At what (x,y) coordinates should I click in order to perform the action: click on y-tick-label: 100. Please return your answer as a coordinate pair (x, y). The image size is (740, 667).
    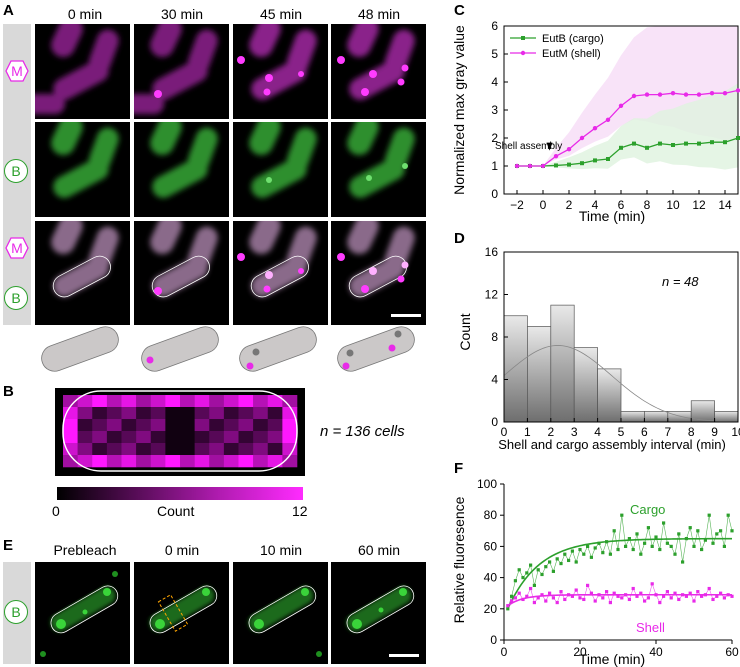
    Looking at the image, I should click on (487, 484).